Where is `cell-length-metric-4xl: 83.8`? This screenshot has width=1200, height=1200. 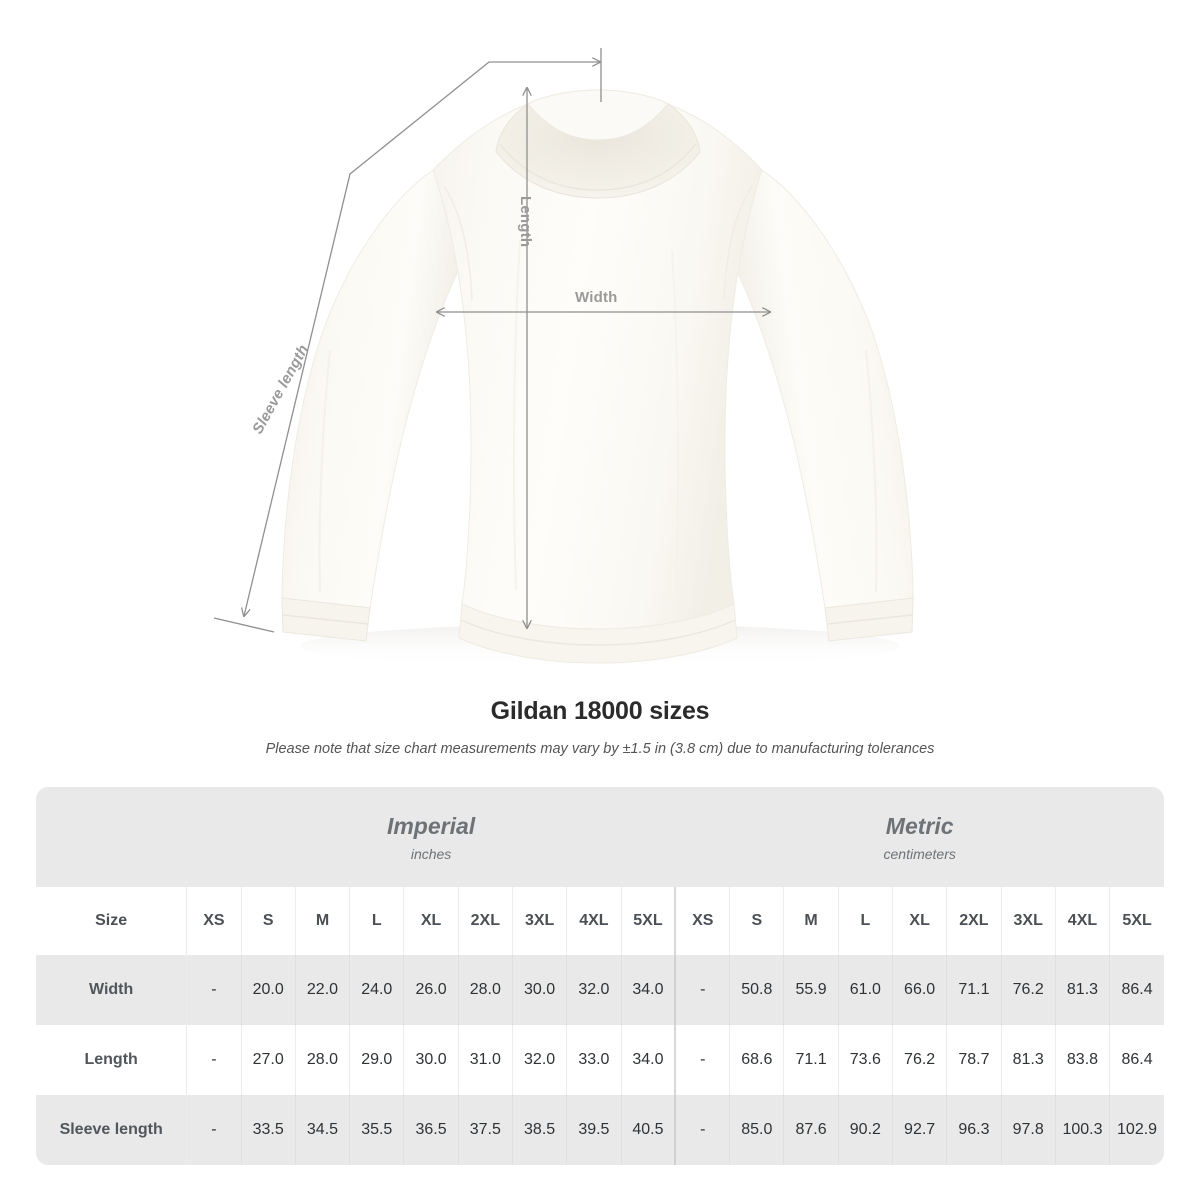
cell-length-metric-4xl: 83.8 is located at coordinates (1083, 1060).